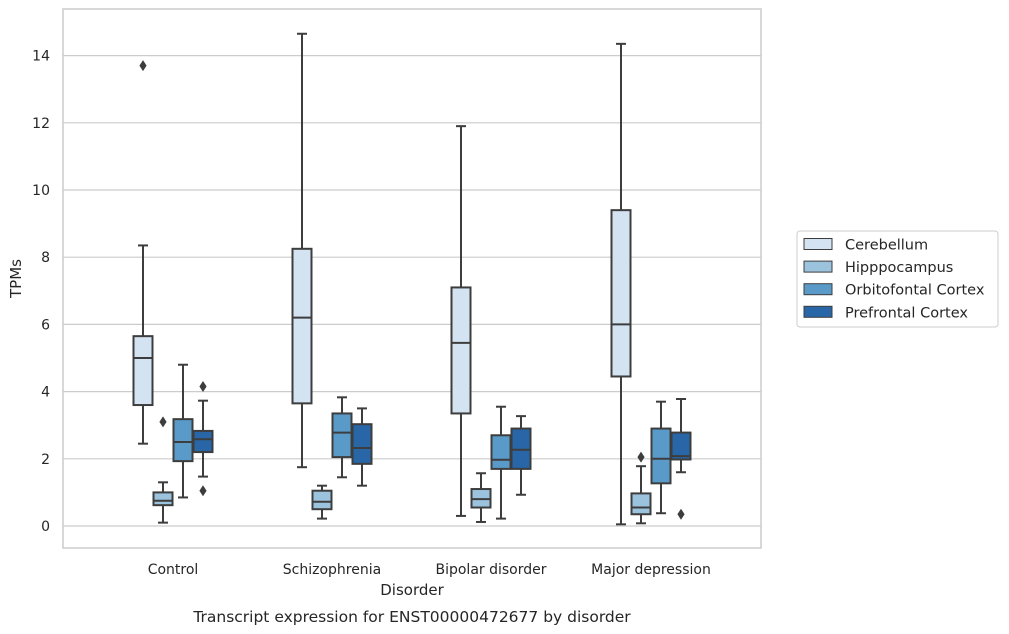 Image resolution: width=1009 pixels, height=634 pixels. I want to click on legend-label: Cerebellum, so click(886, 246).